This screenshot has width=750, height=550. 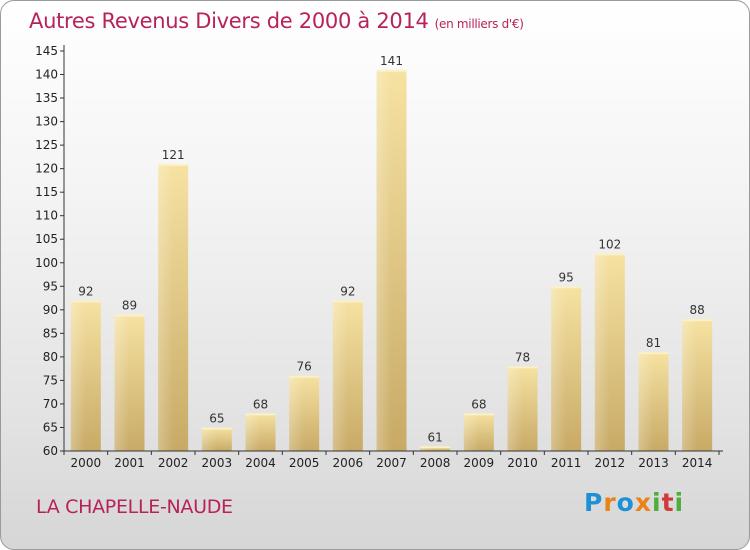 I want to click on y-tick-label: 85, so click(x=50, y=333).